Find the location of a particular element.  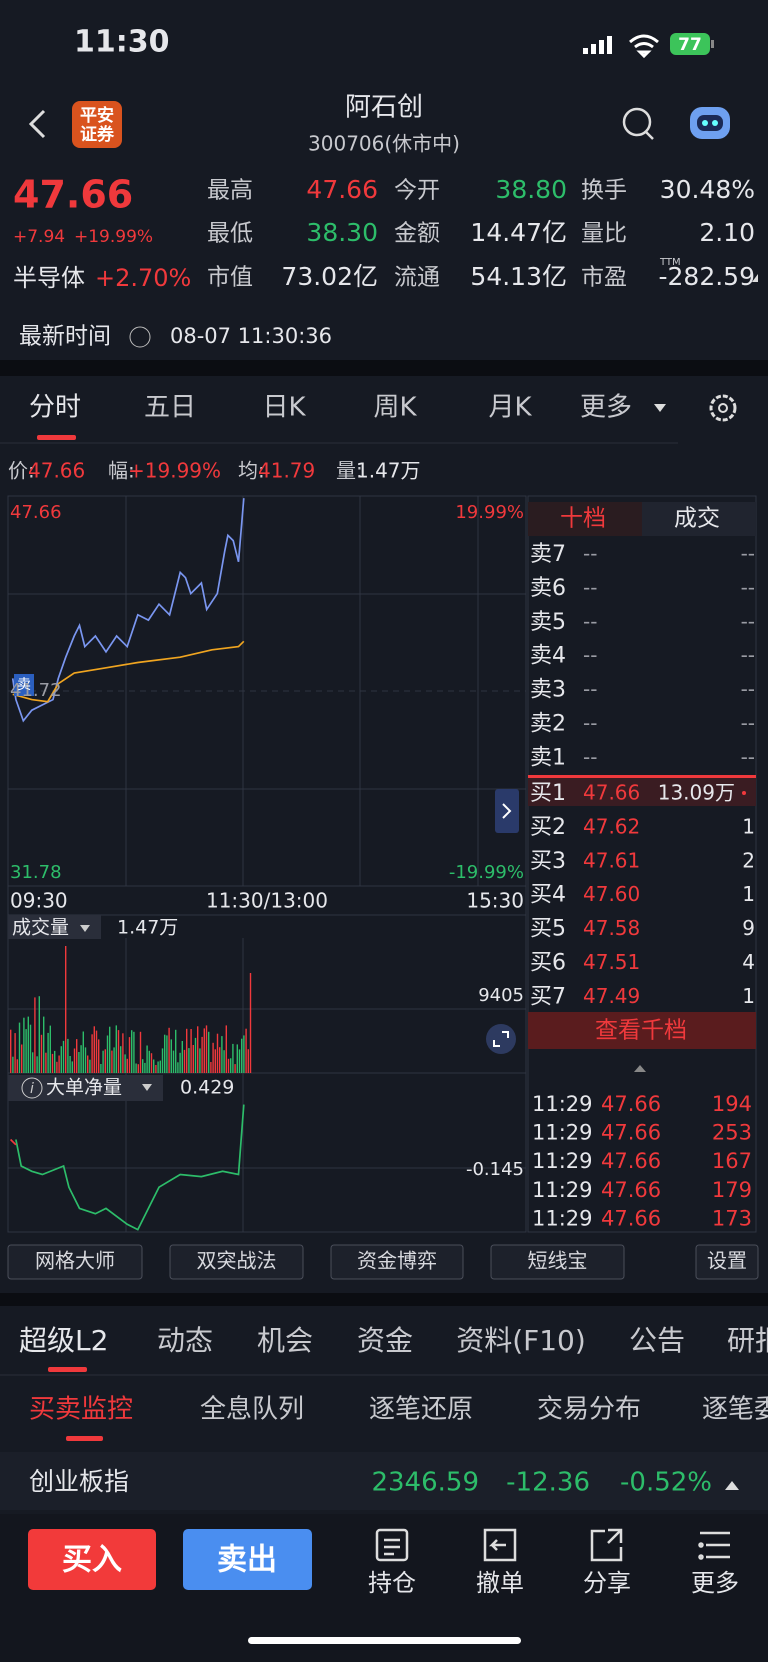

price: 47.66 is located at coordinates (73, 195).